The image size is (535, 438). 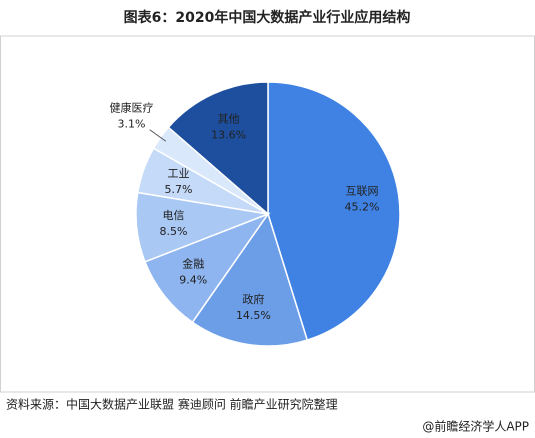 I want to click on chart-title: 图表6：2020年中国大数据产业行业应用结构, so click(x=267, y=17).